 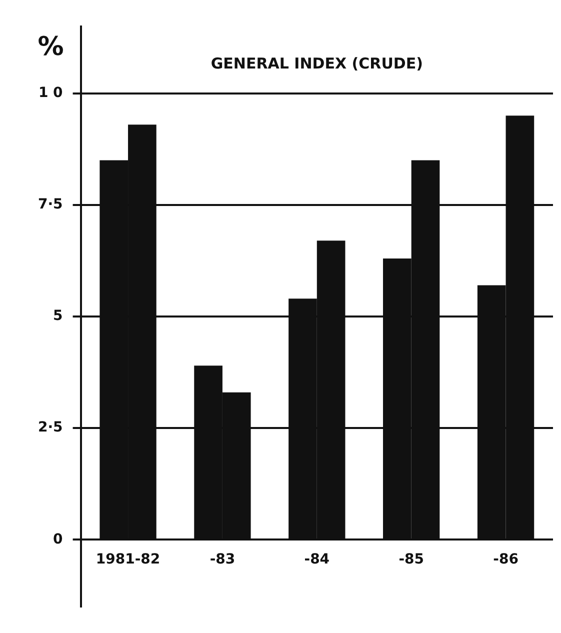 What do you see at coordinates (411, 560) in the screenshot?
I see `x-tick-label: -85` at bounding box center [411, 560].